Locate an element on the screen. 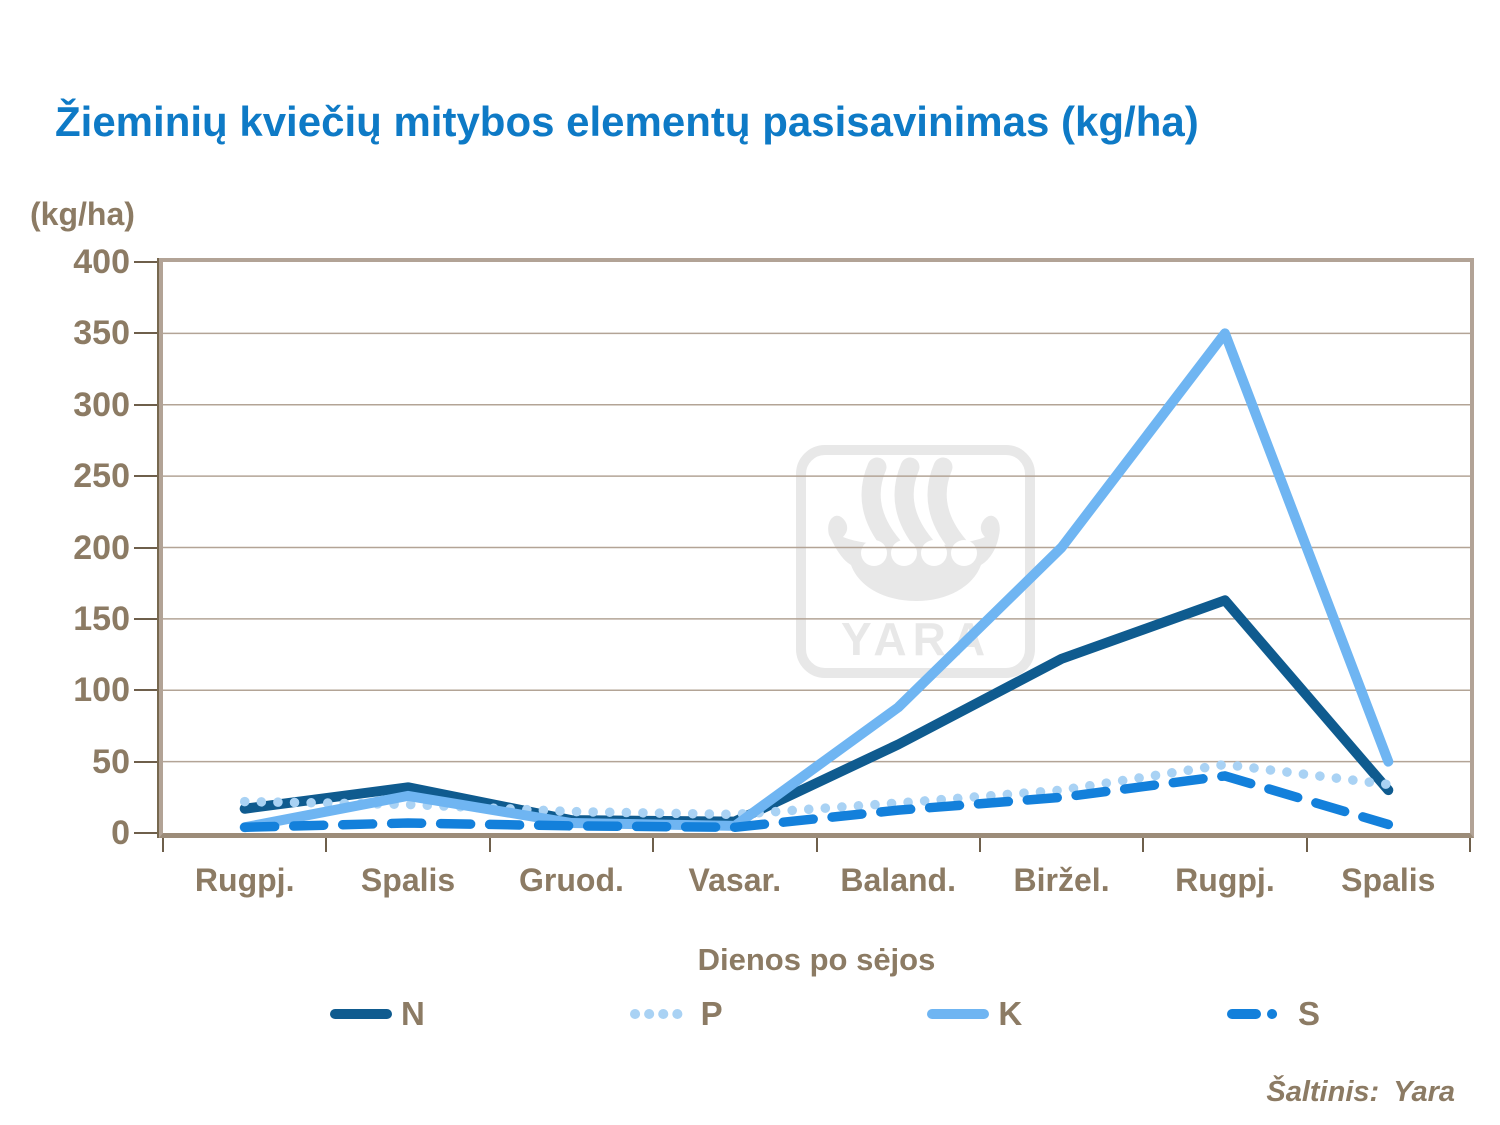  y-tick-label-200: 200 is located at coordinates (101, 547).